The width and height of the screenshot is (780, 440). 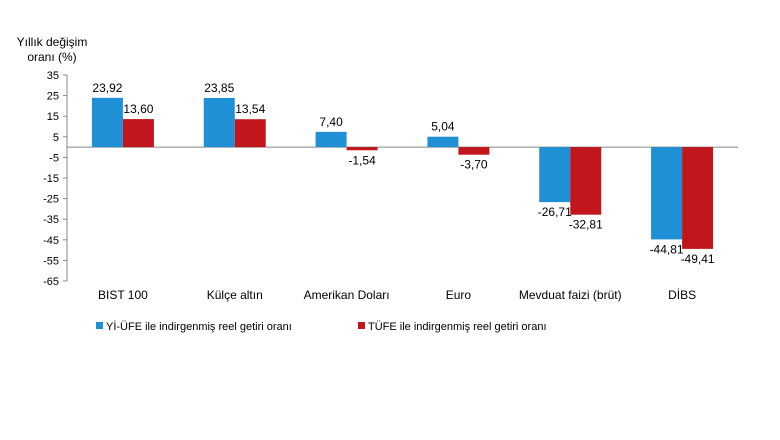 I want to click on data-label: 13,54, so click(x=250, y=109).